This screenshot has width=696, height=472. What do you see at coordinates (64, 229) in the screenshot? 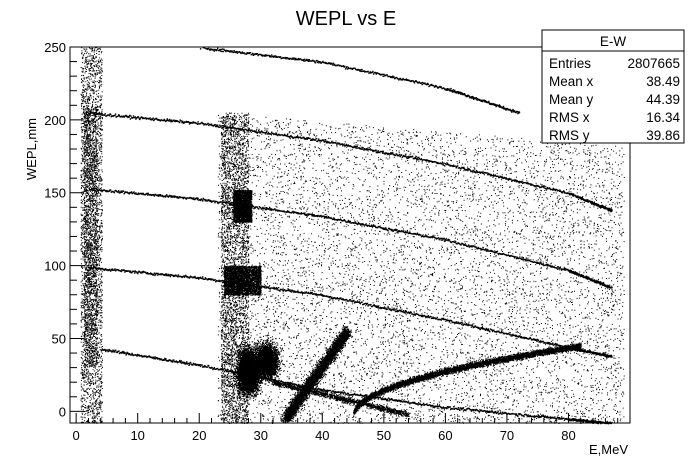
I see `y-axis: 0 50 100 150 200 250` at bounding box center [64, 229].